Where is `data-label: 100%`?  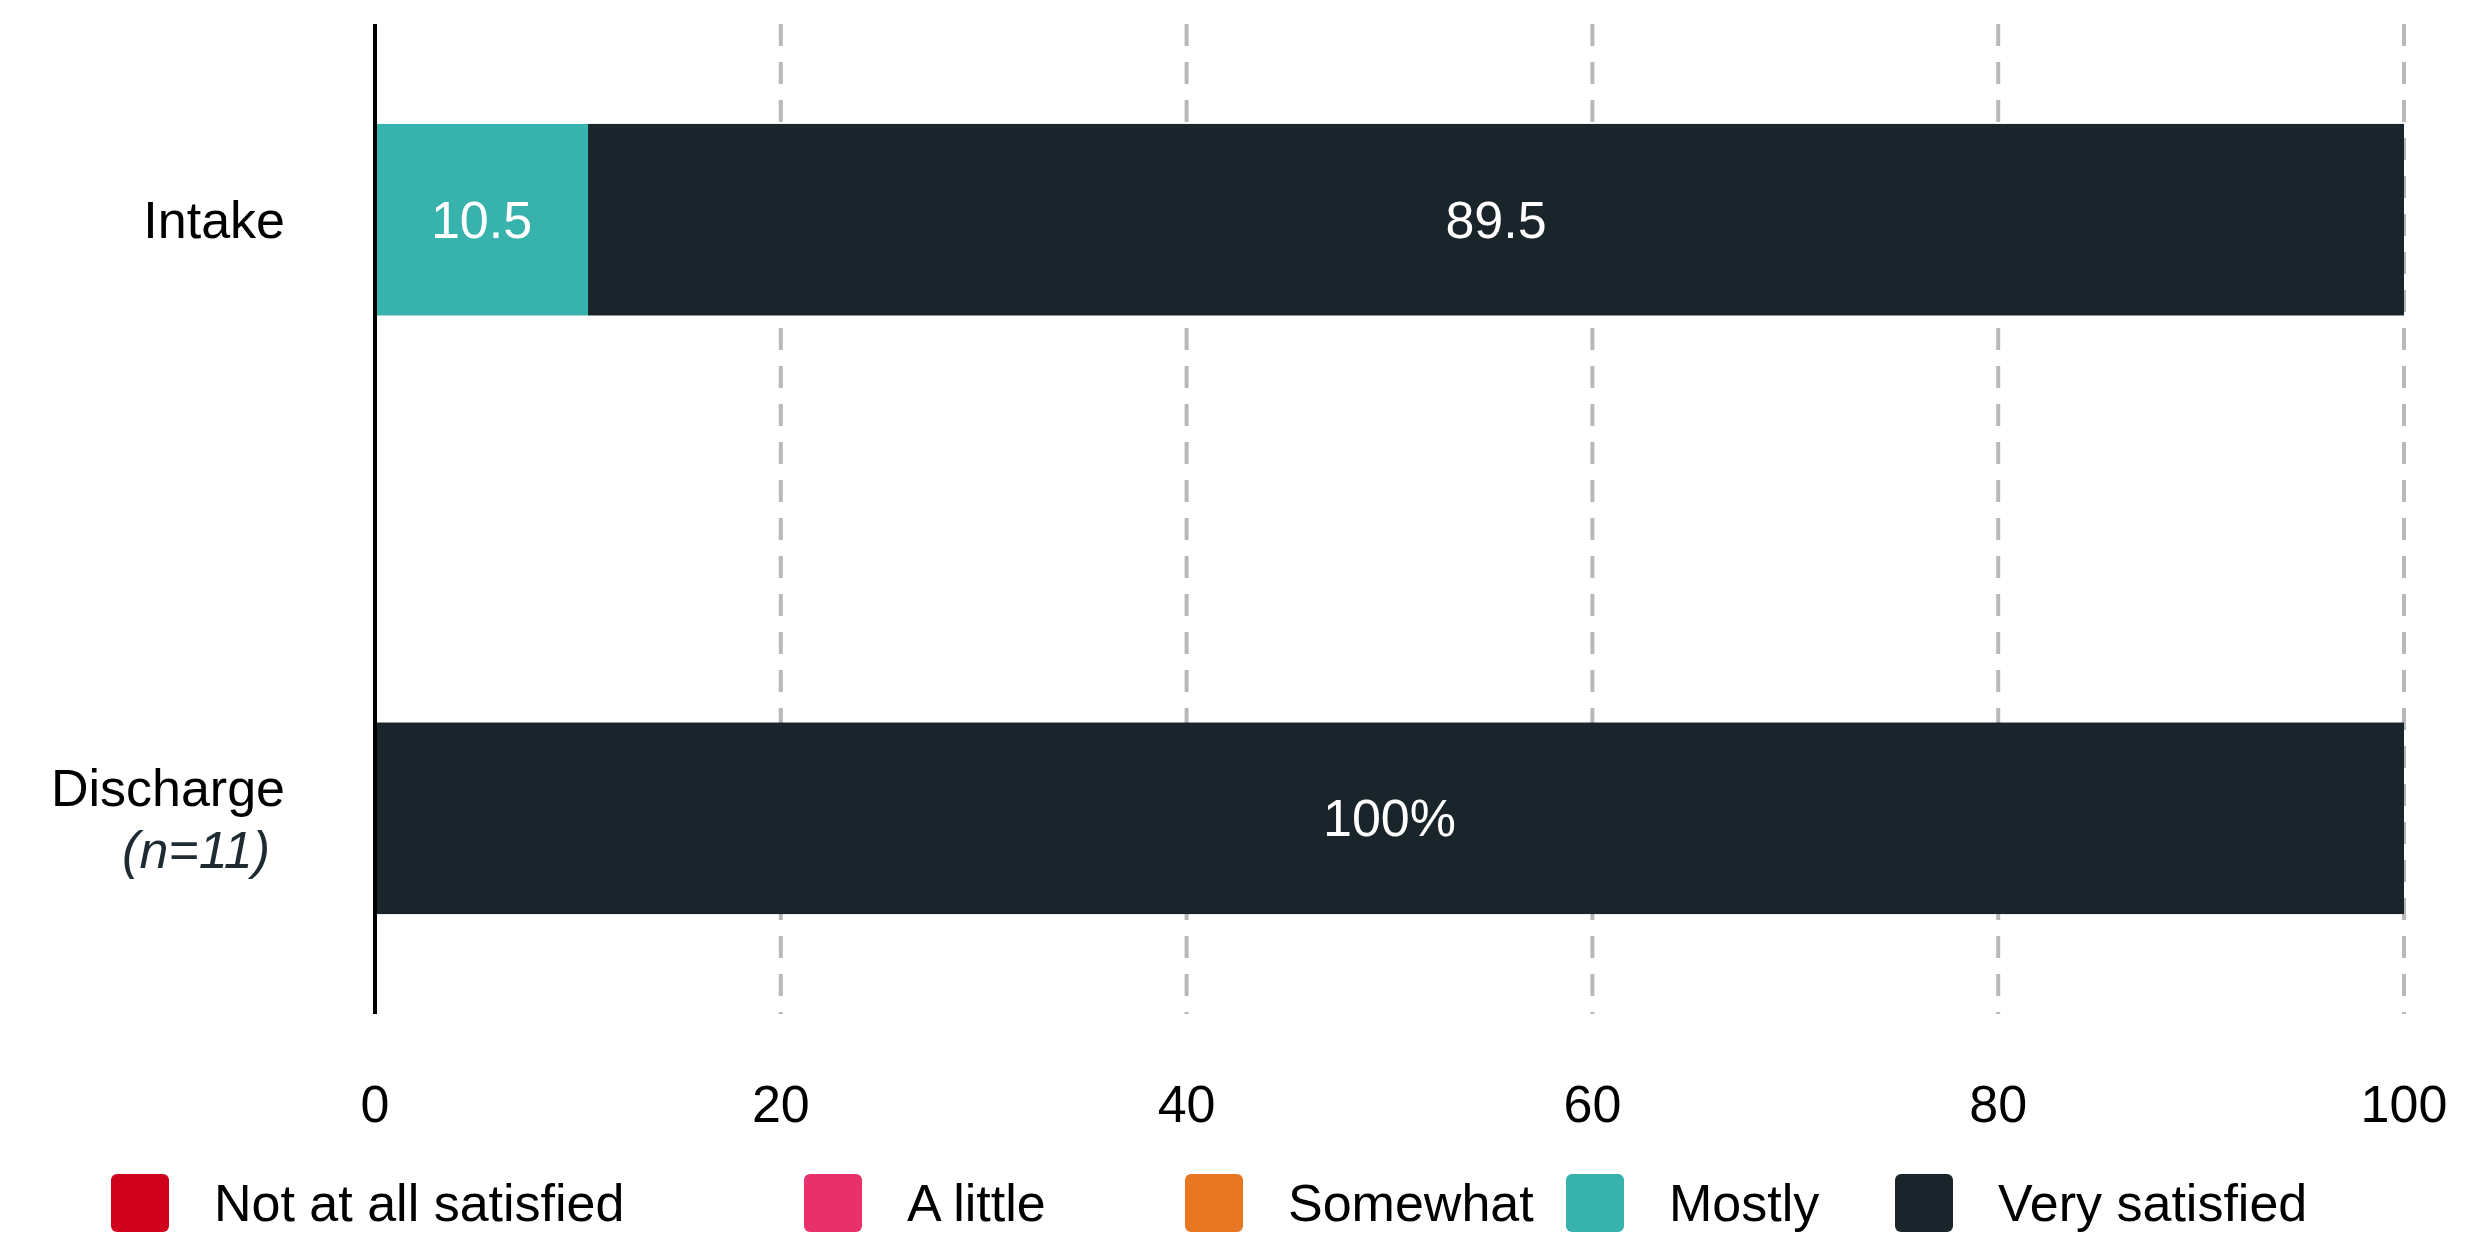 data-label: 100% is located at coordinates (1389, 818).